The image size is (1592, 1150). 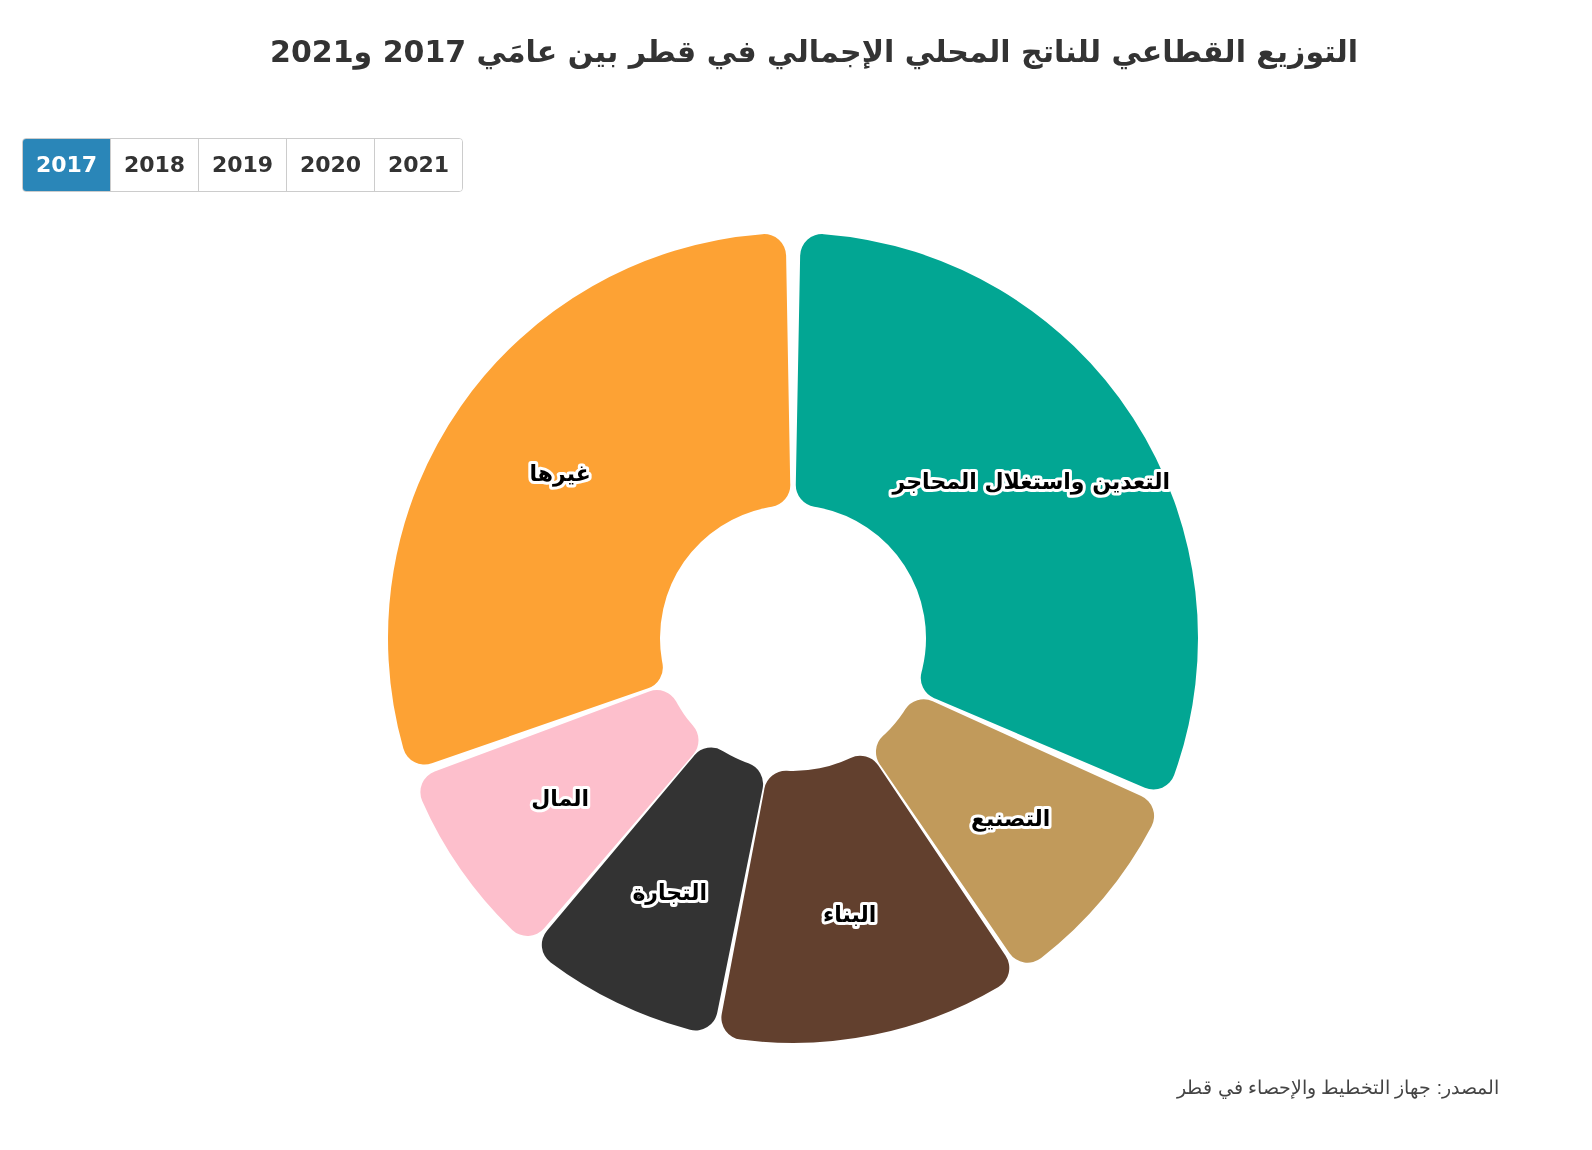 What do you see at coordinates (1010, 819) in the screenshot?
I see `slice-label: التصنيع` at bounding box center [1010, 819].